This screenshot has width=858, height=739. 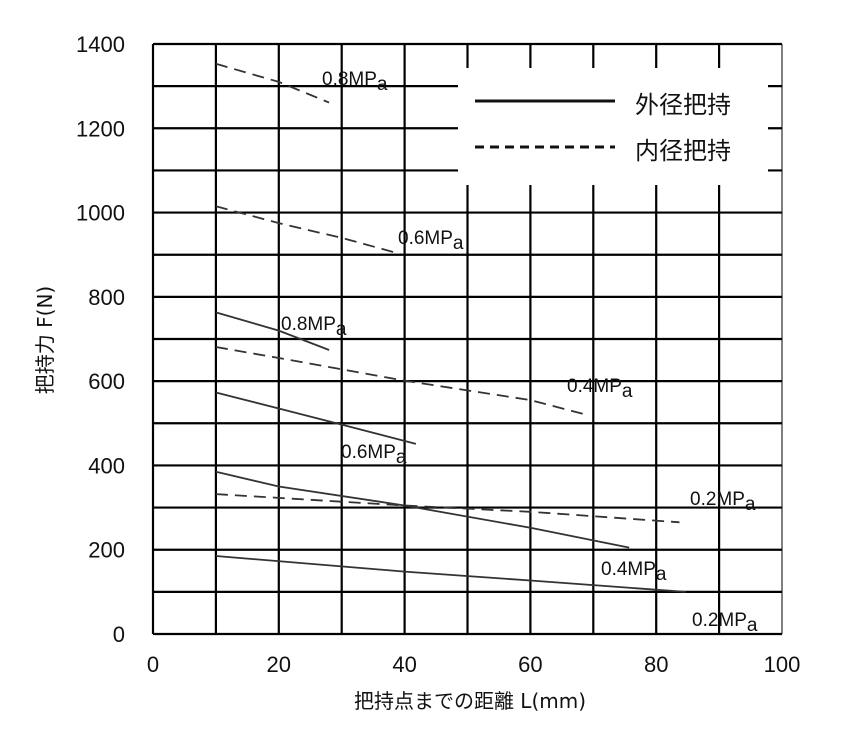 I want to click on x-axis-label: 把持点までの距離 L(mm), so click(x=470, y=701).